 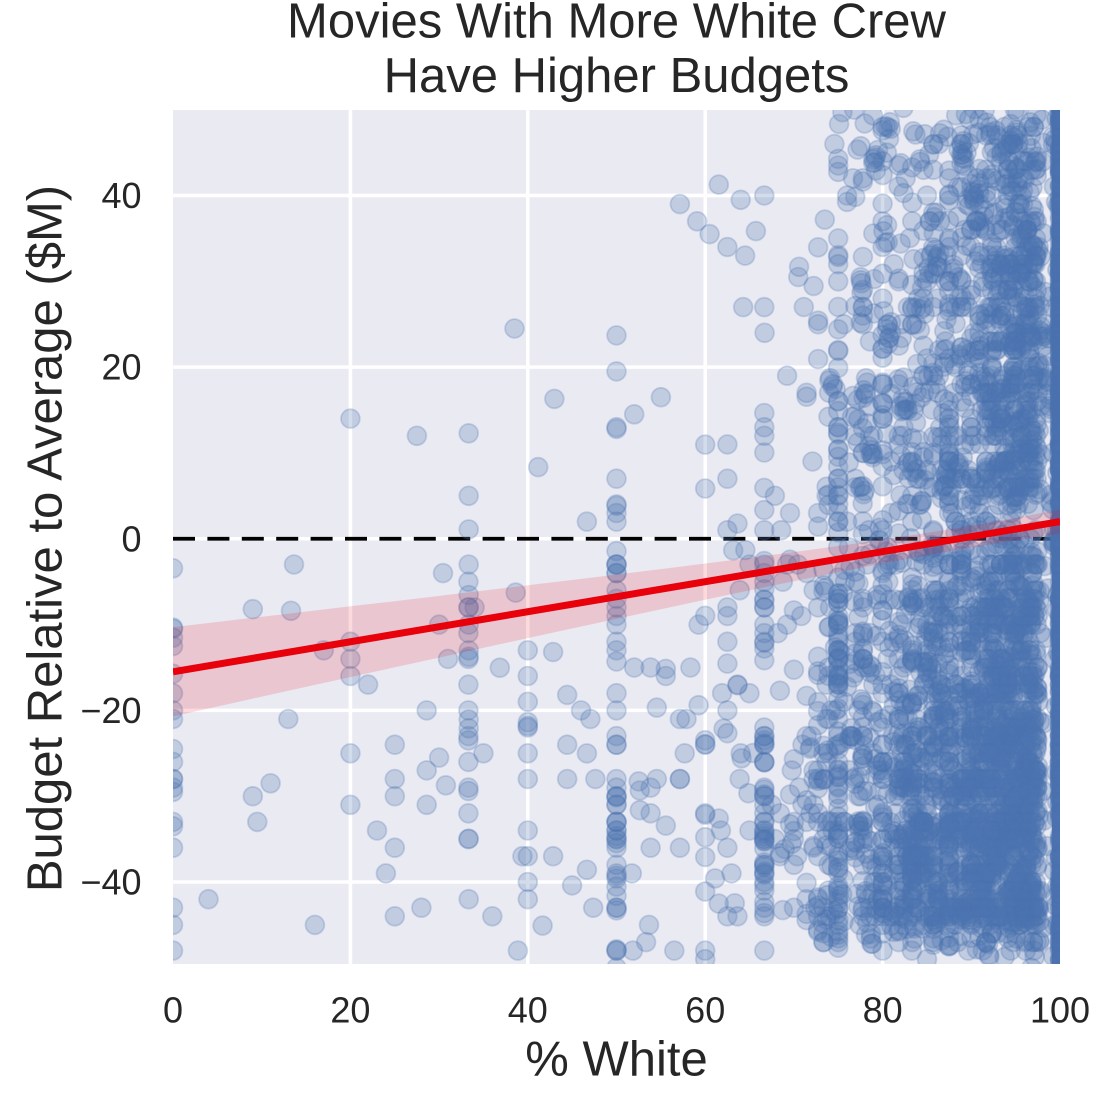 What do you see at coordinates (110, 882) in the screenshot?
I see `svg-text: −40` at bounding box center [110, 882].